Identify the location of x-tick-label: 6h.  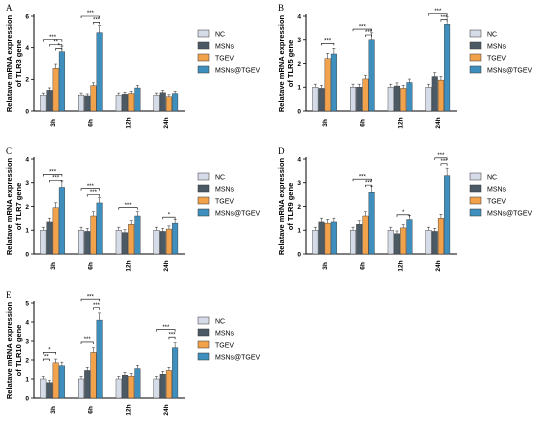
(91, 266).